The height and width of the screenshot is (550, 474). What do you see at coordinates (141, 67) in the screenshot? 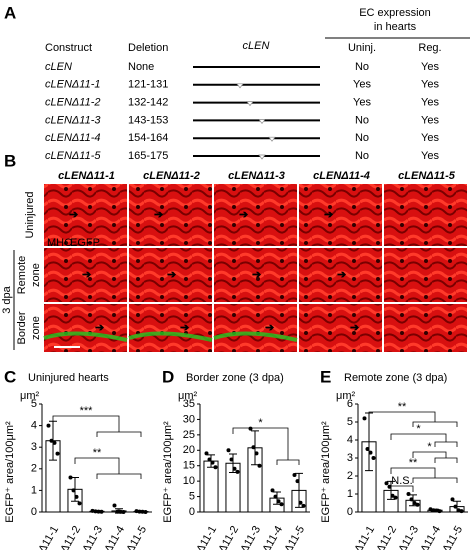
I see `deletion: None` at bounding box center [141, 67].